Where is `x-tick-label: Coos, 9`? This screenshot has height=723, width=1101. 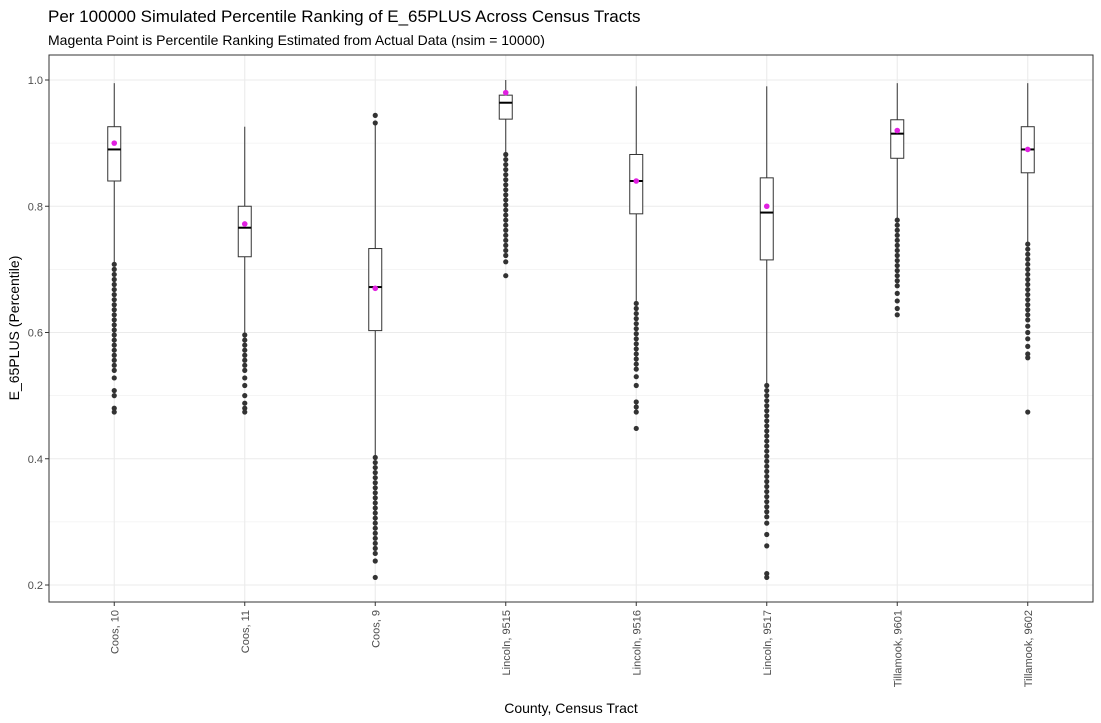 x-tick-label: Coos, 9 is located at coordinates (376, 629).